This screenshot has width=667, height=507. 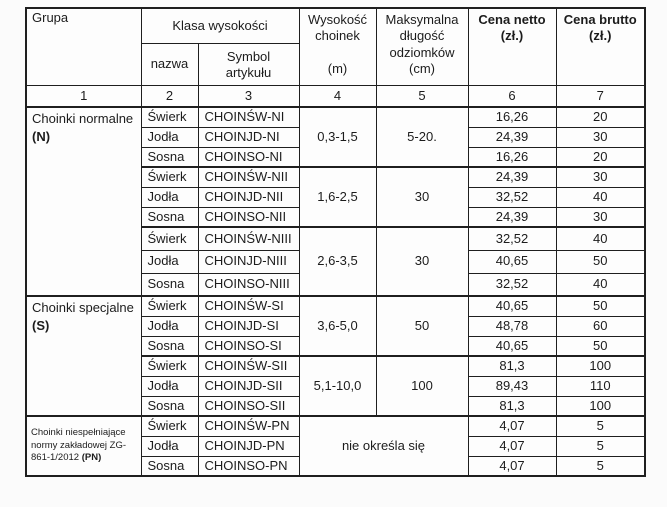 I want to click on group-name: Choinki normalne, so click(x=83, y=118).